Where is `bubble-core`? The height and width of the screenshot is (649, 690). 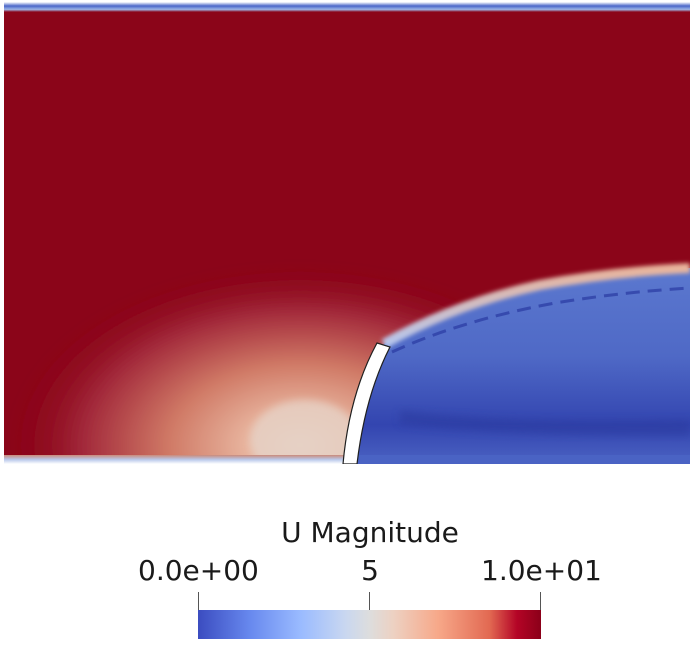
bubble-core is located at coordinates (305, 435).